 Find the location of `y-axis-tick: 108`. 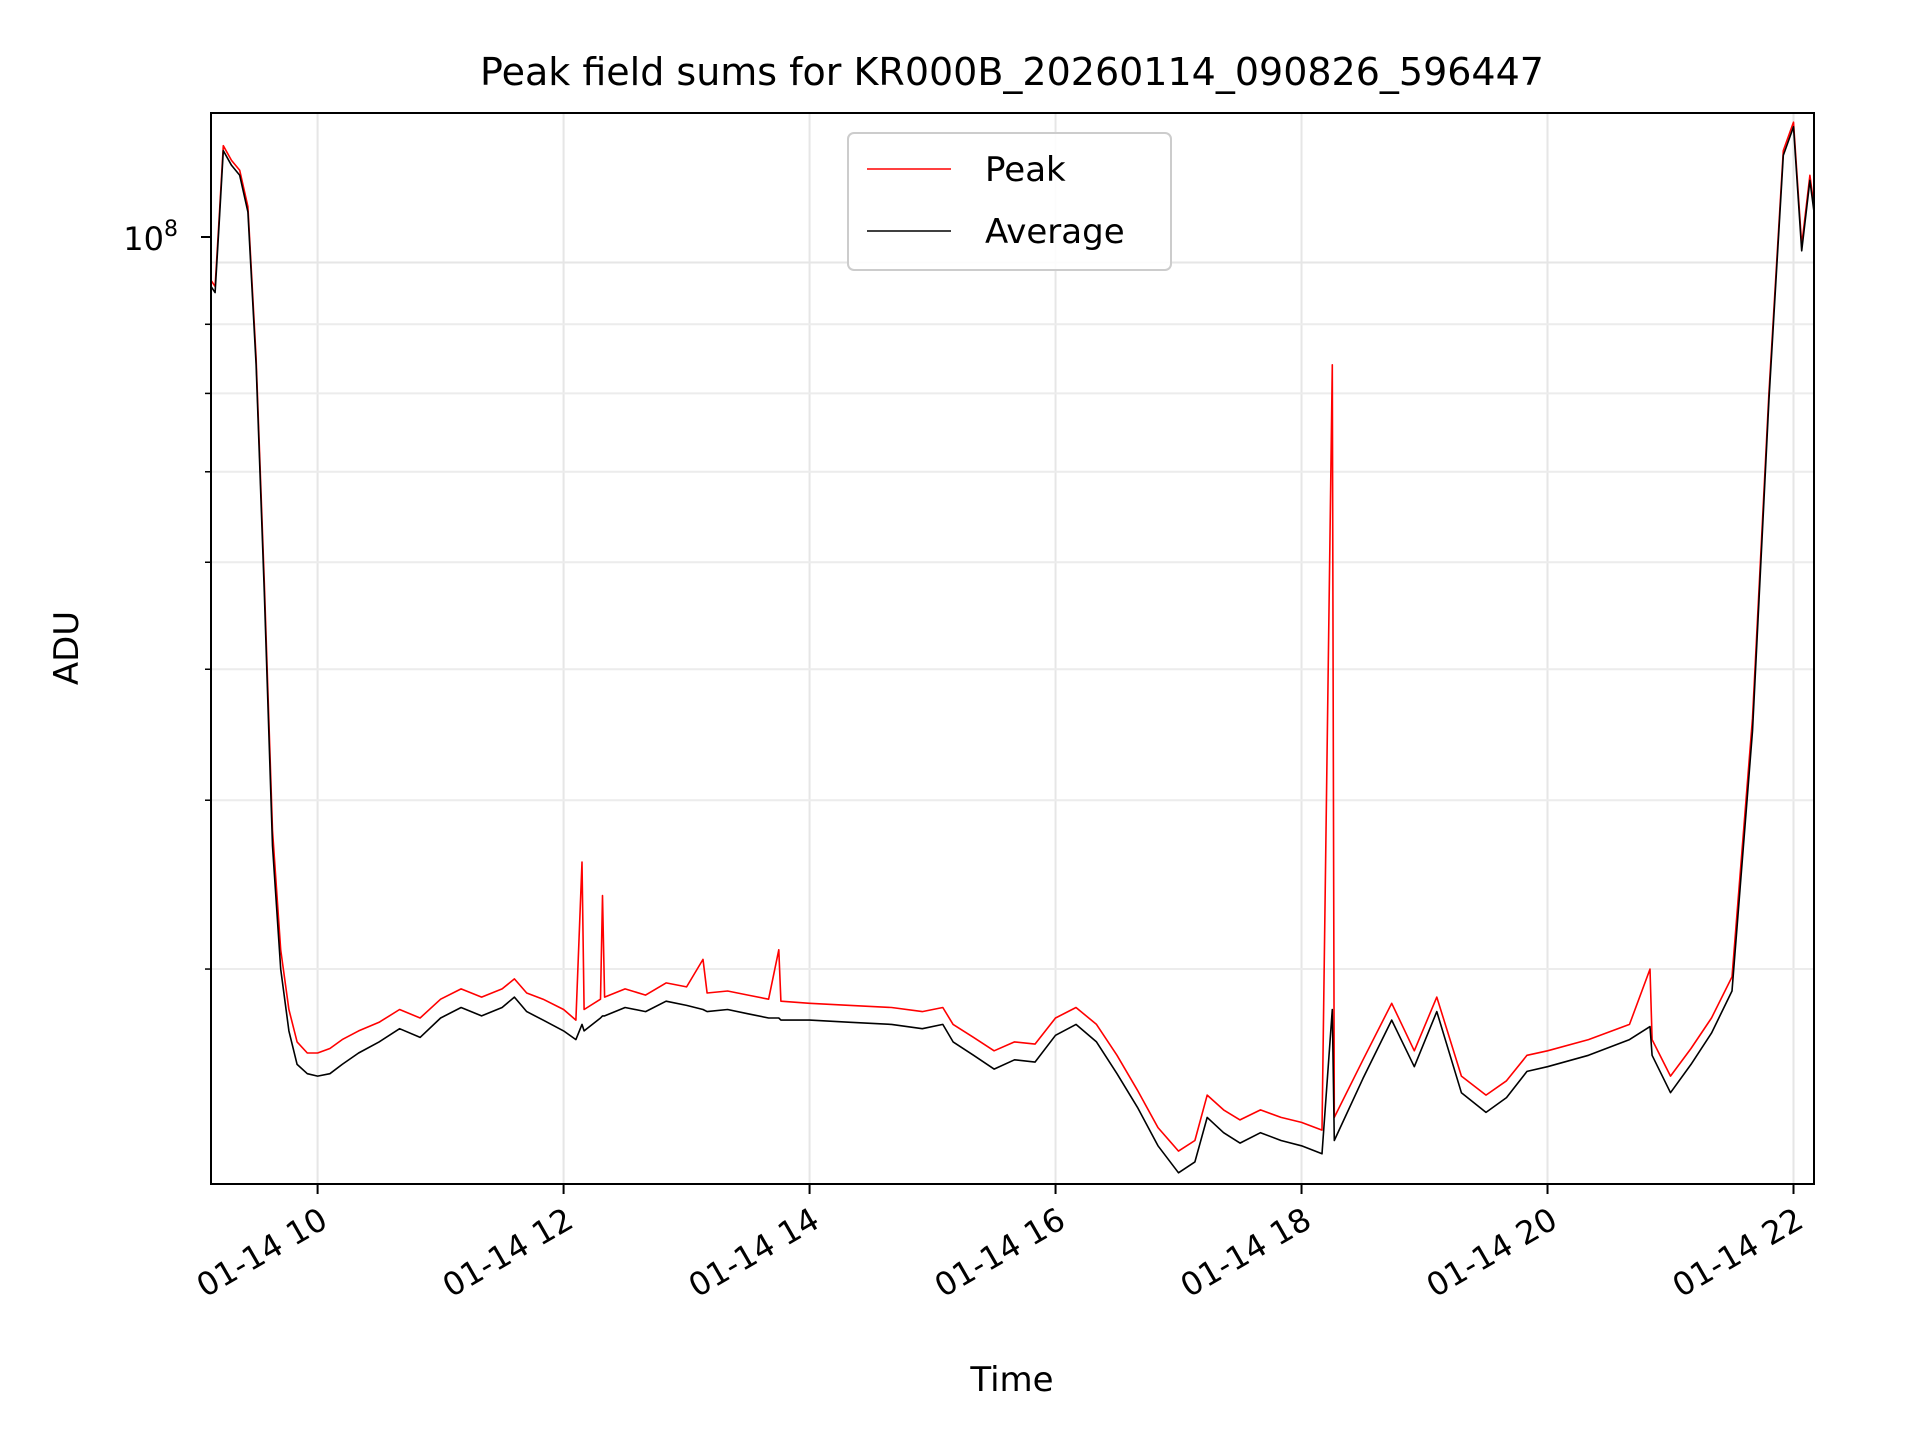

y-axis-tick: 108 is located at coordinates (167, 237).